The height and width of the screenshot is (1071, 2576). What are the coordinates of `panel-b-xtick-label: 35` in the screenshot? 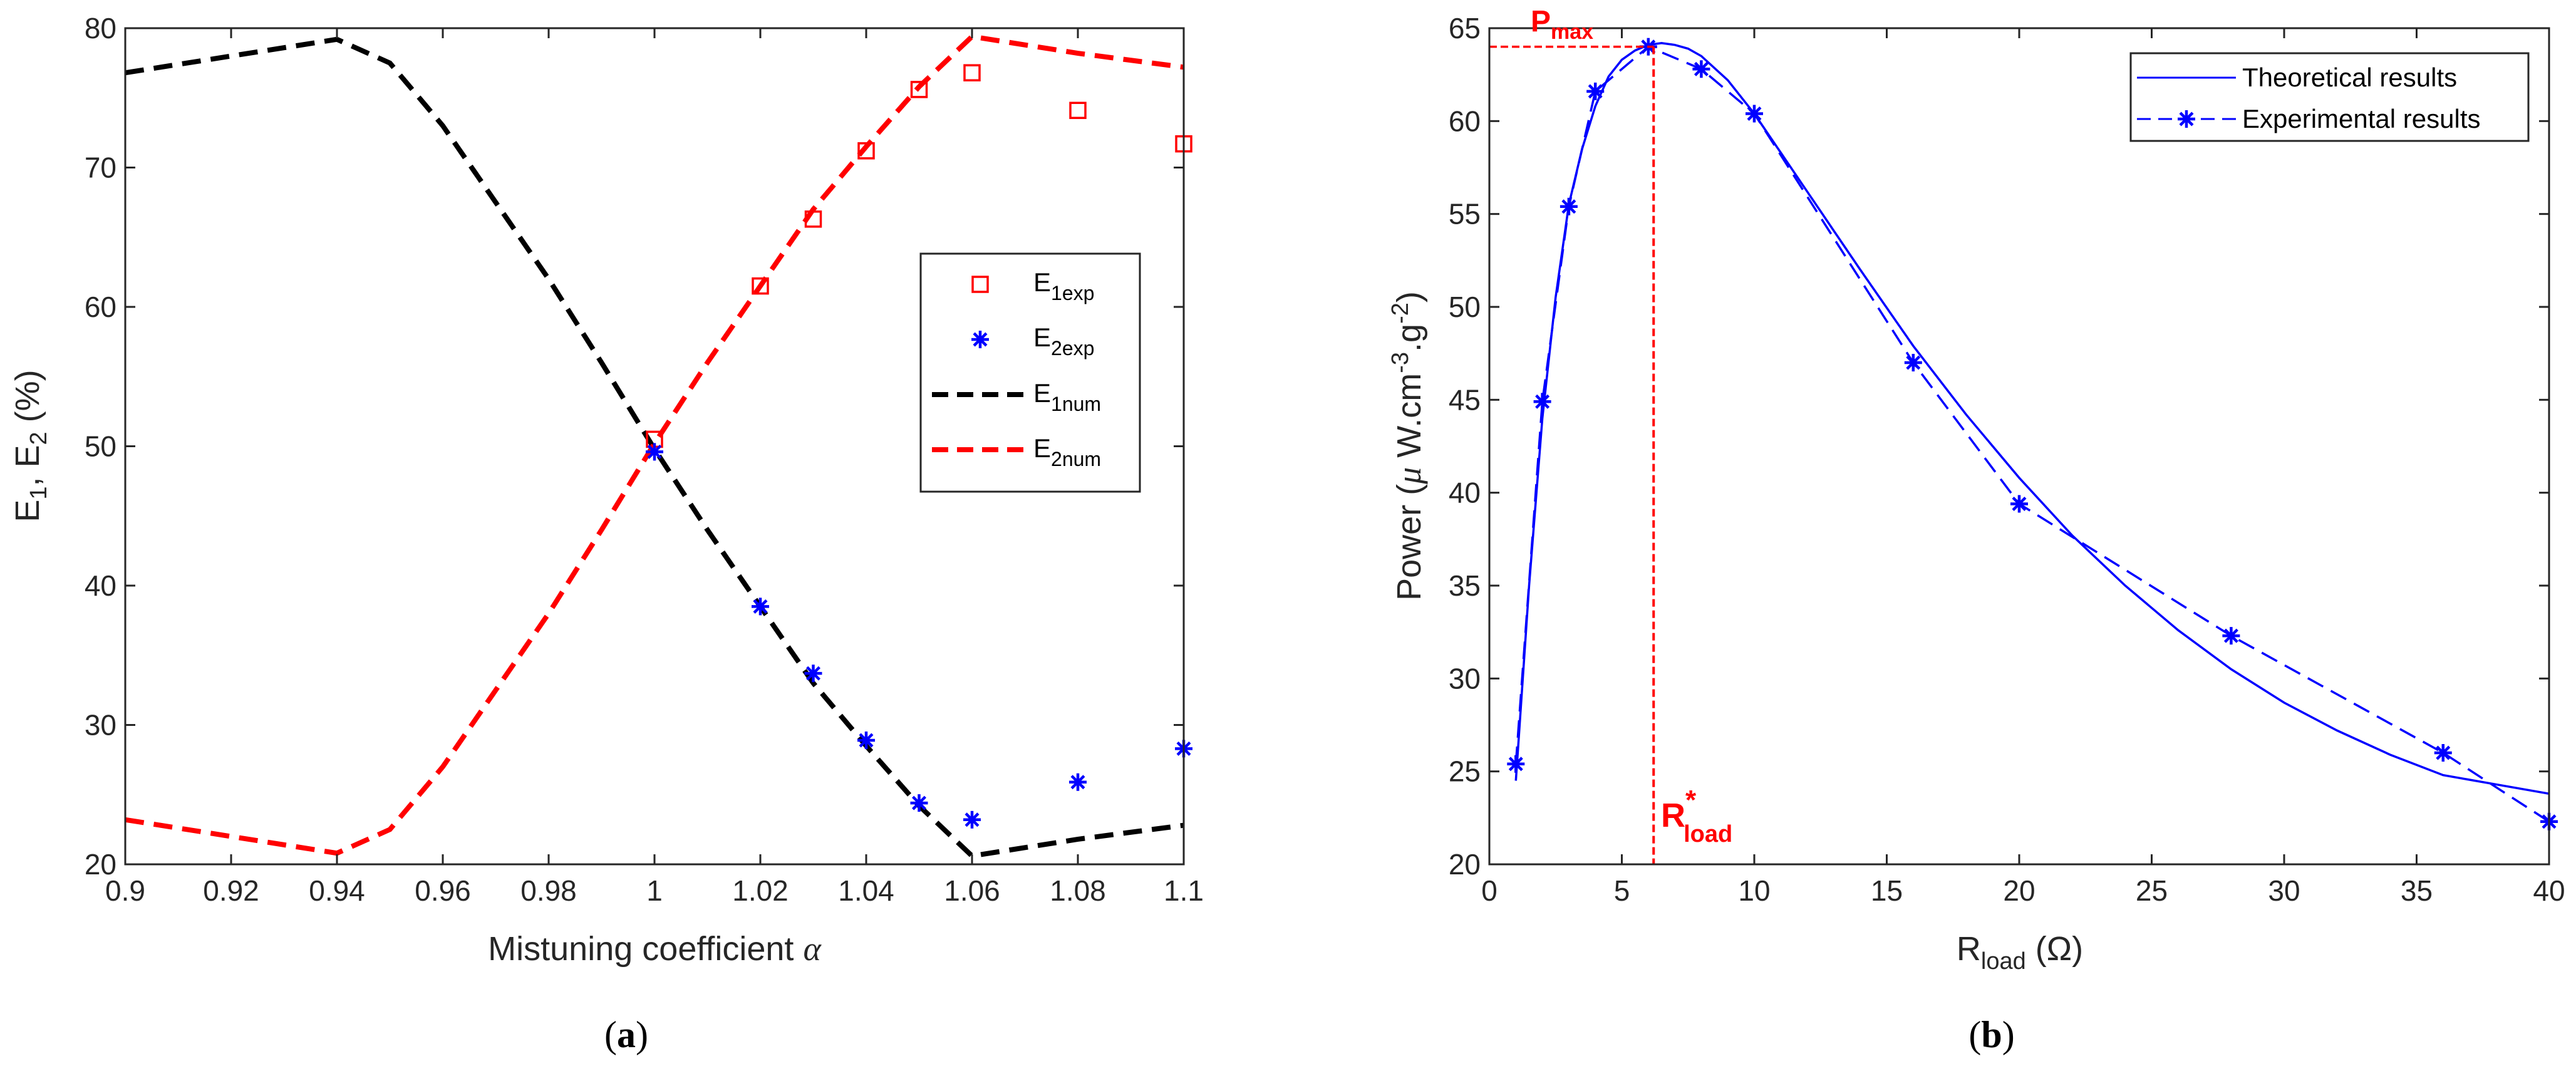 It's located at (2417, 890).